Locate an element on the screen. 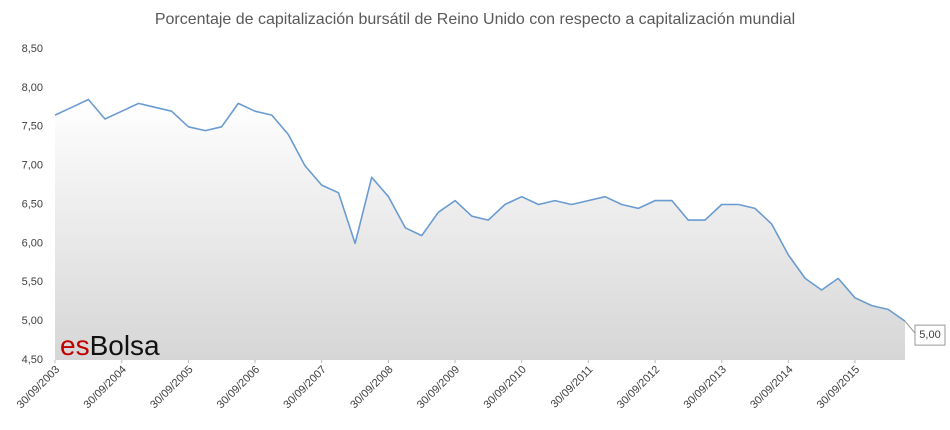  y-tick-label: 6,00 is located at coordinates (32, 243).